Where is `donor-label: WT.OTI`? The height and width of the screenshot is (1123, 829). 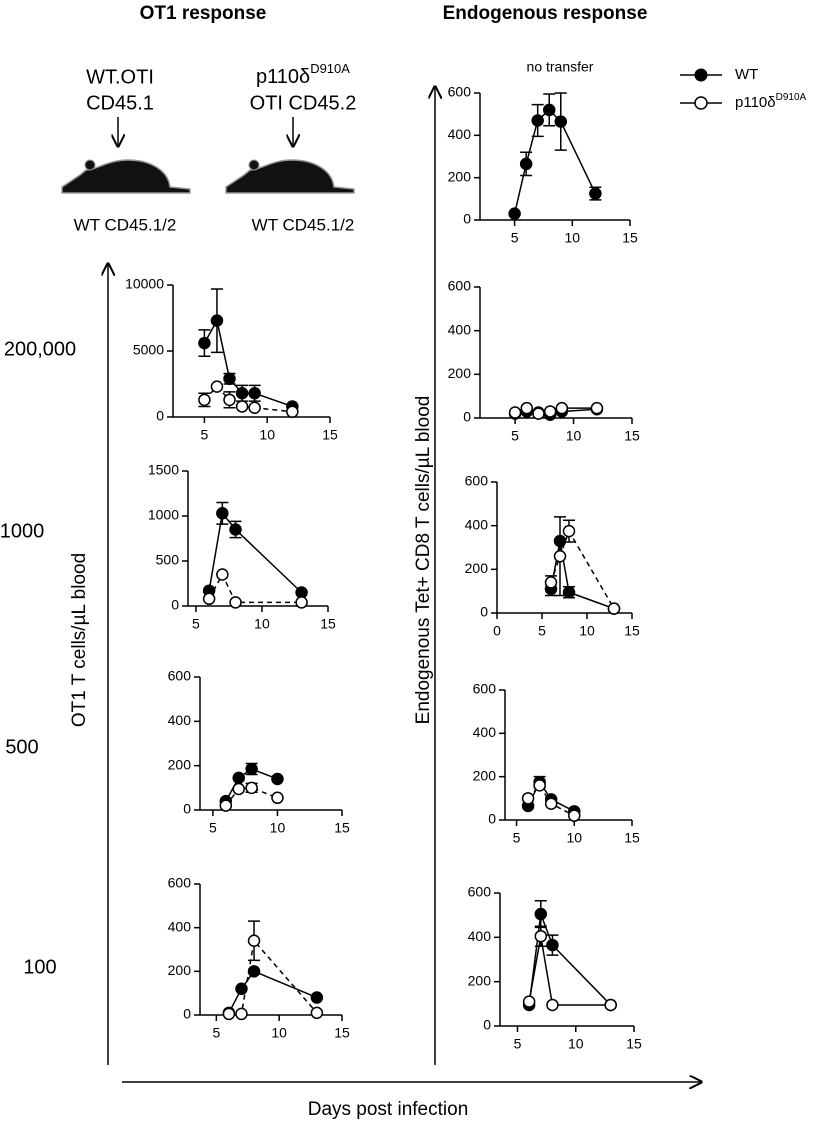
donor-label: WT.OTI is located at coordinates (120, 77).